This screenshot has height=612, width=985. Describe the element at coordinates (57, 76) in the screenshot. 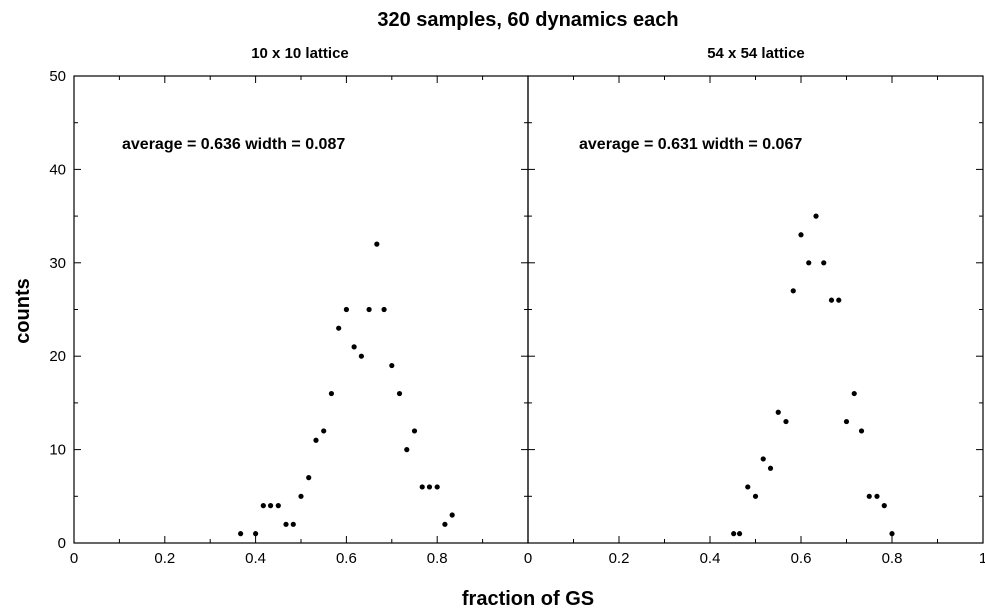

I see `y-tick-label: 50` at that location.